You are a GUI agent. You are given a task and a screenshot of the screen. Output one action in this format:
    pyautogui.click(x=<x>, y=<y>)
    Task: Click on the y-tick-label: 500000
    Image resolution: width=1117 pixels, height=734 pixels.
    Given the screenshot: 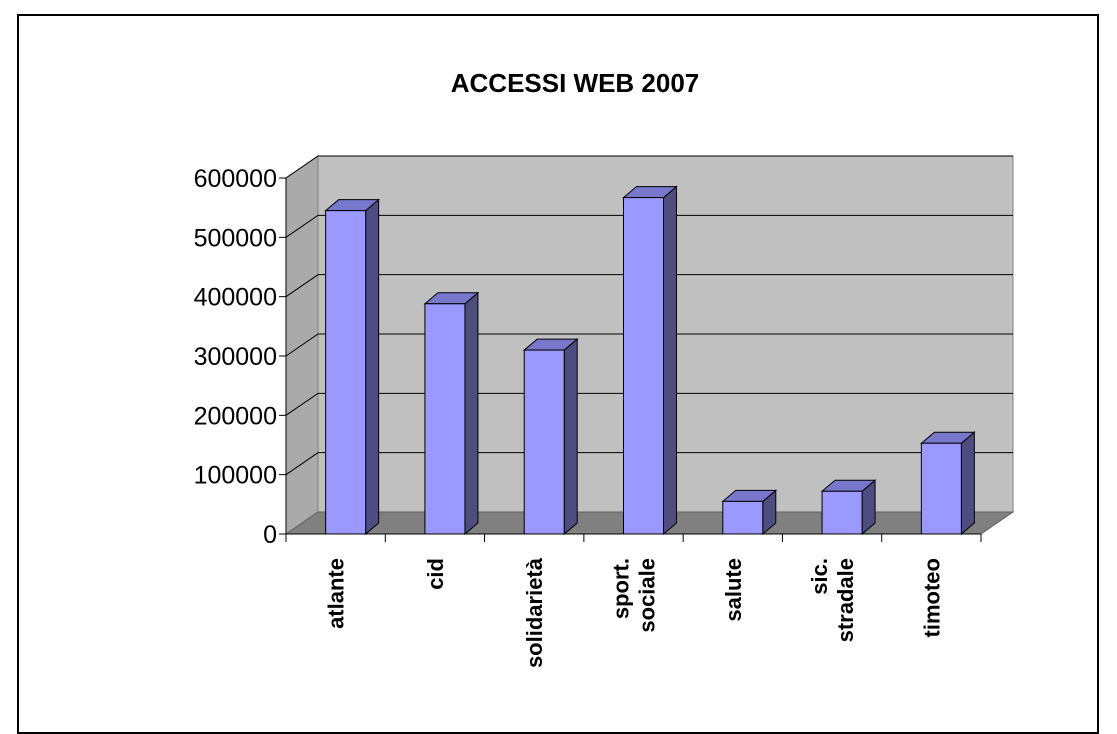 What is the action you would take?
    pyautogui.click(x=235, y=238)
    